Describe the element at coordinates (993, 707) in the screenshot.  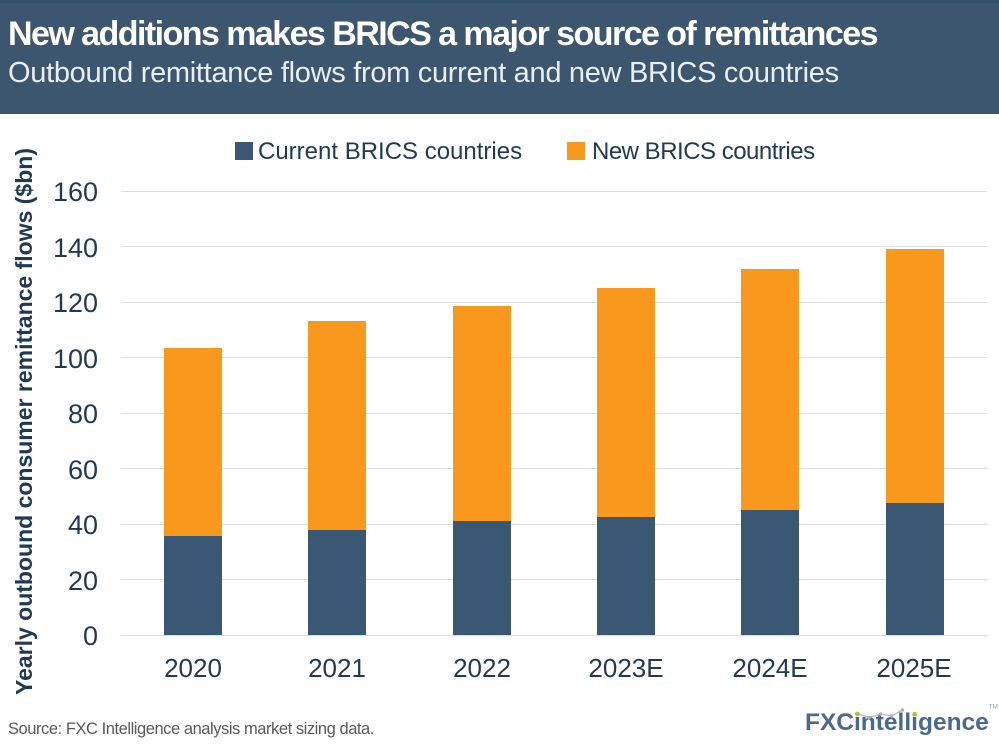
I see `svg-text: TM` at that location.